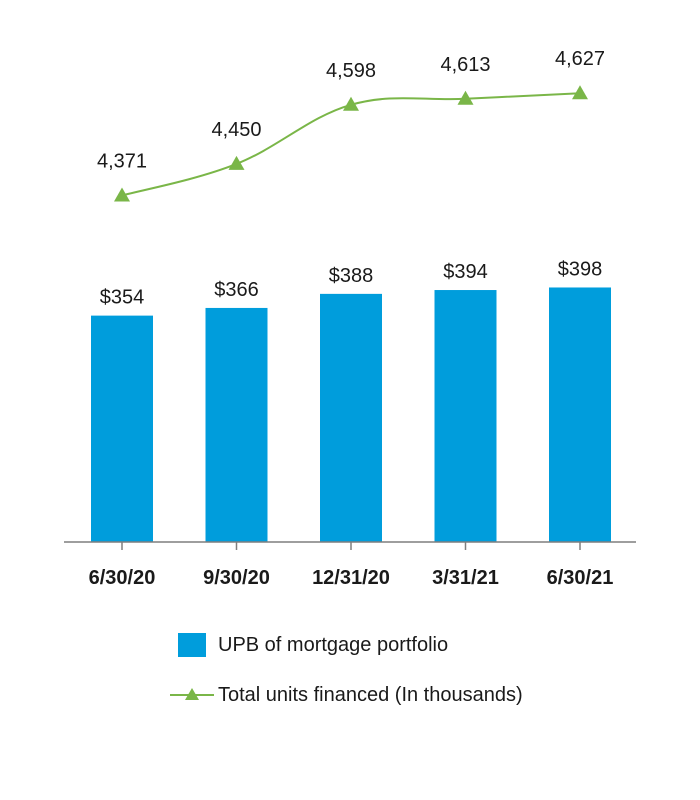 Image resolution: width=700 pixels, height=800 pixels. I want to click on legend-line-swatch, so click(194, 695).